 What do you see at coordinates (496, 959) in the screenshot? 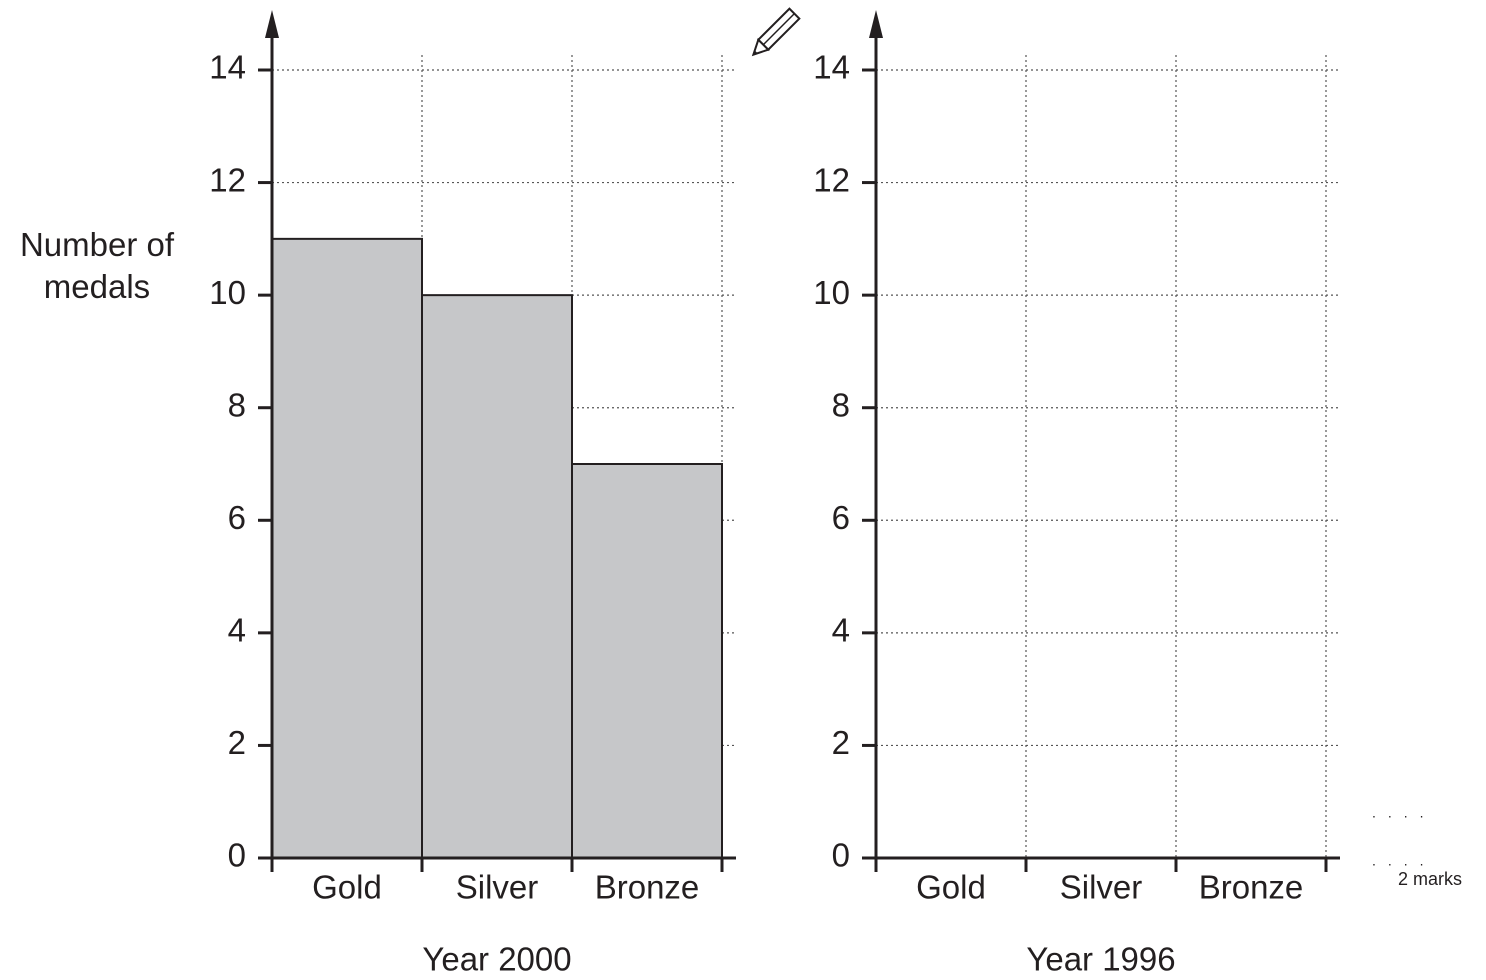
I see `chart-title: Year 2000` at bounding box center [496, 959].